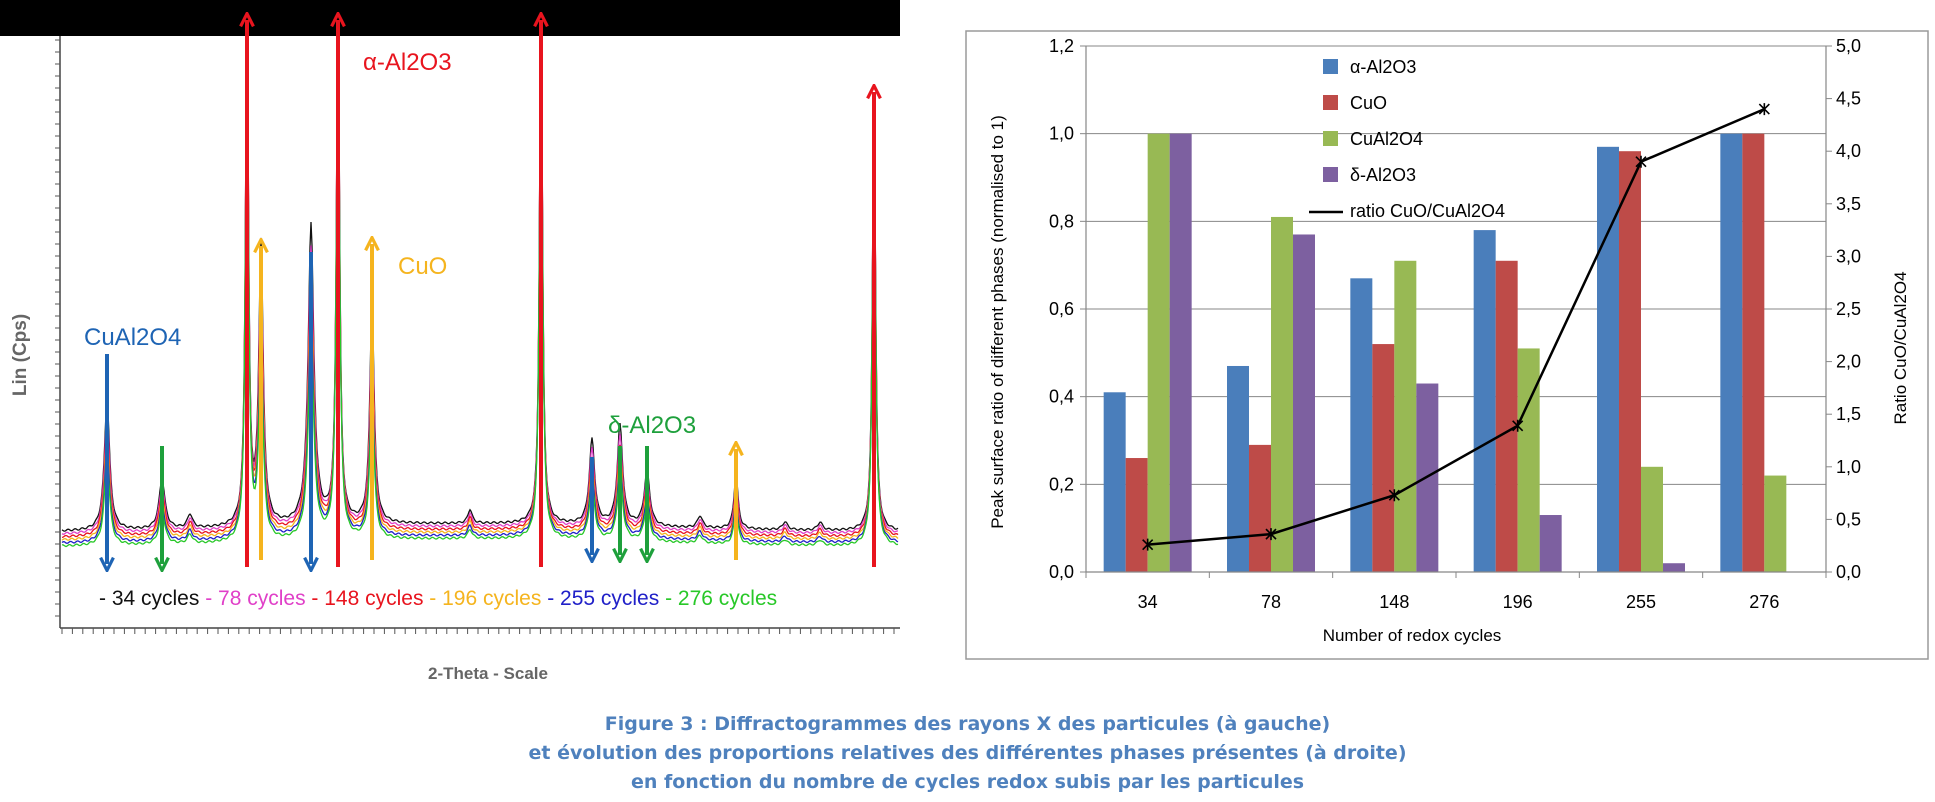 This screenshot has width=1935, height=802. What do you see at coordinates (1394, 602) in the screenshot?
I see `x-tick-label: 148` at bounding box center [1394, 602].